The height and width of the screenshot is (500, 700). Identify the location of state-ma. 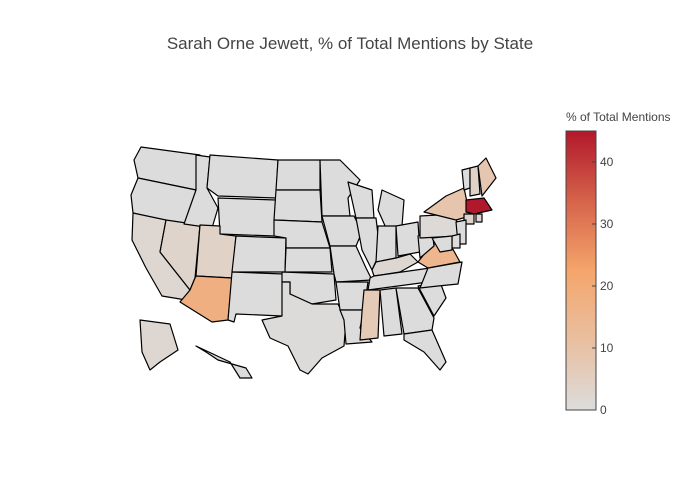
(479, 206).